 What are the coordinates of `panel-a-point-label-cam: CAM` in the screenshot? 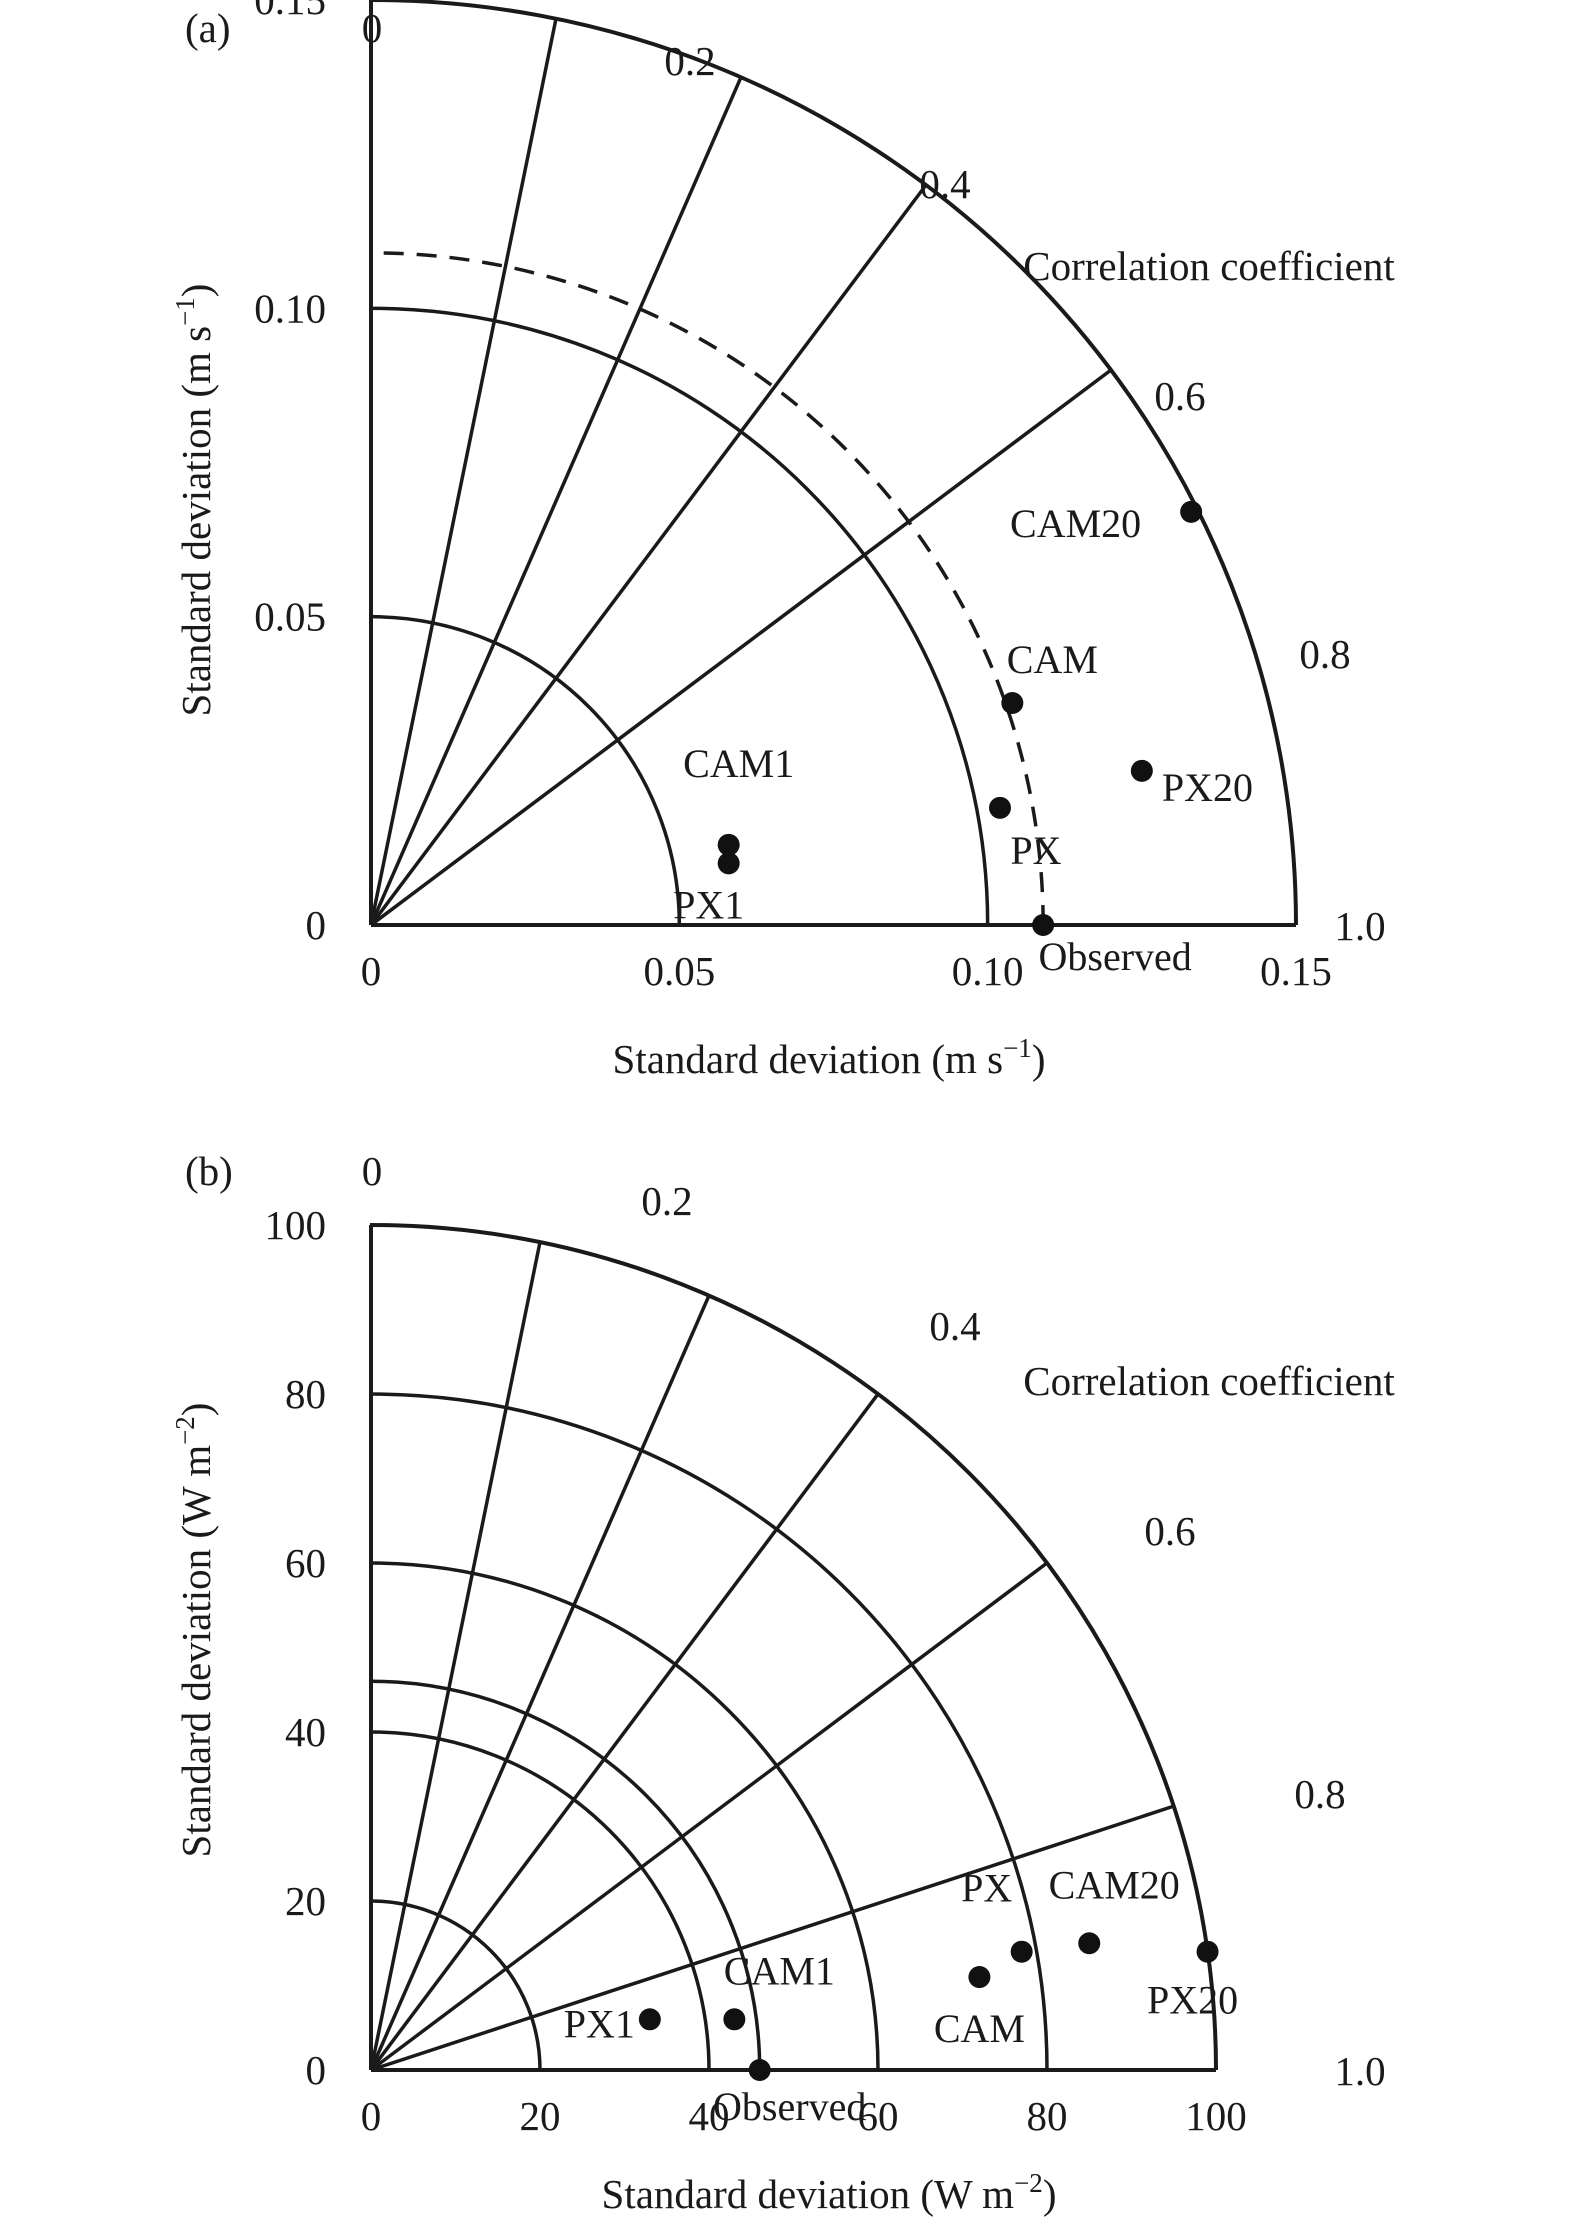 It's located at (1052, 659).